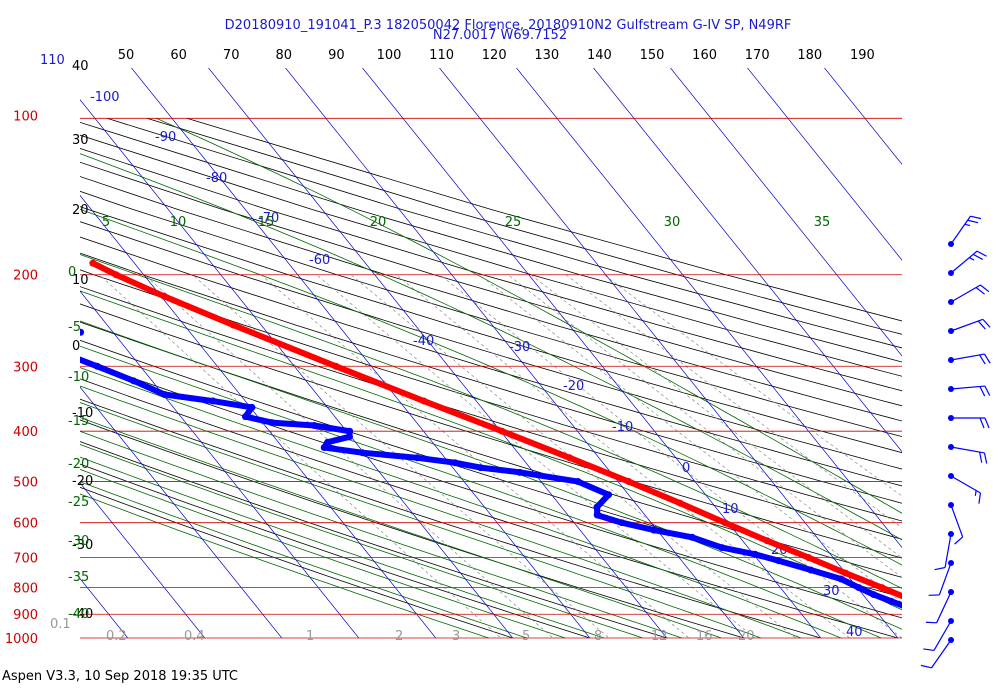 The width and height of the screenshot is (1000, 700). Describe the element at coordinates (82, 614) in the screenshot. I see `height-tick-label: -40` at that location.